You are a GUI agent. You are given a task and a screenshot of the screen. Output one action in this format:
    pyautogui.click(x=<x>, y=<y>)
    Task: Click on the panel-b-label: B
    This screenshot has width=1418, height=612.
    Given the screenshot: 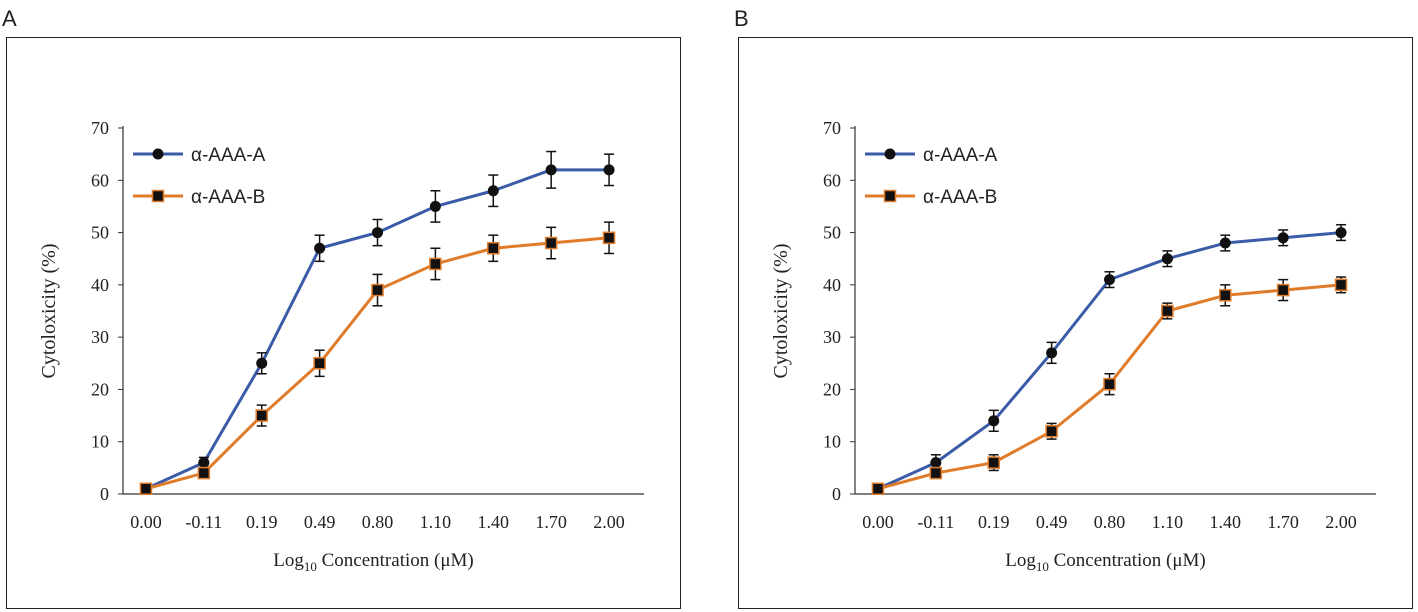 What is the action you would take?
    pyautogui.click(x=741, y=18)
    